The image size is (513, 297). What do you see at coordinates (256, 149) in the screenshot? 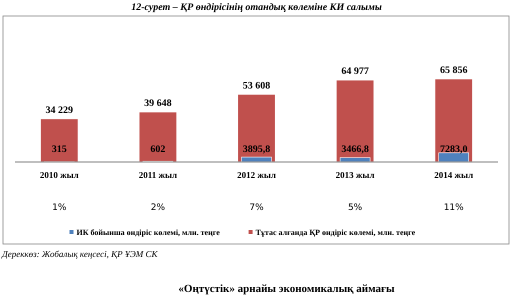
I see `data-label: 3895,8` at bounding box center [256, 149].